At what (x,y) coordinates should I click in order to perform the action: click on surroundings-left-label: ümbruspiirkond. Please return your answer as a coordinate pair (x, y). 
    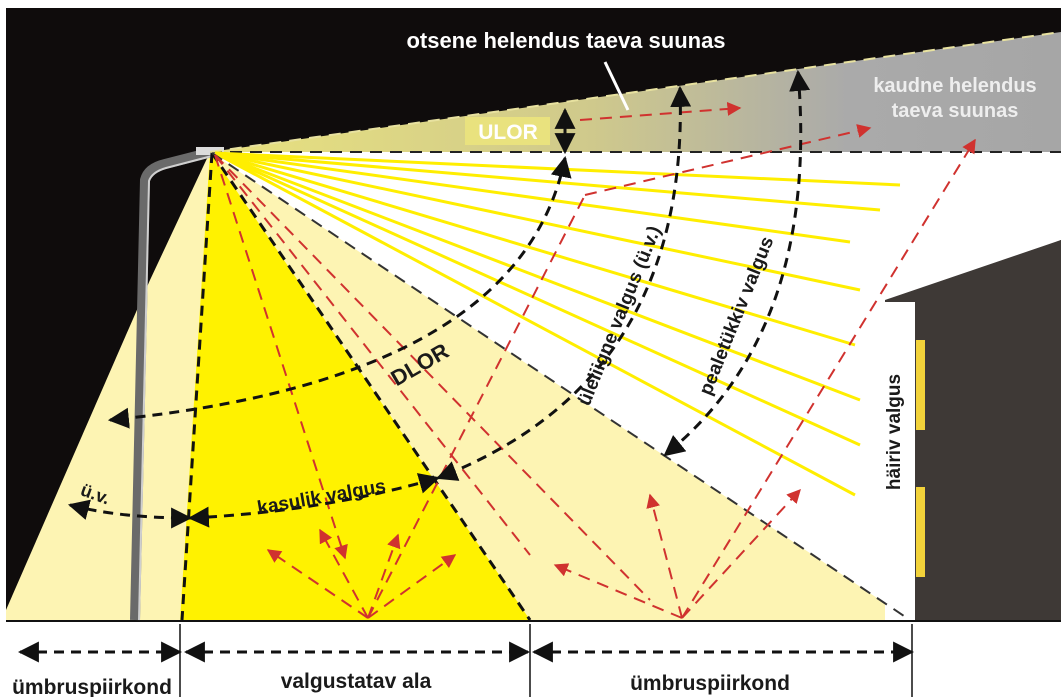
    Looking at the image, I should click on (92, 686).